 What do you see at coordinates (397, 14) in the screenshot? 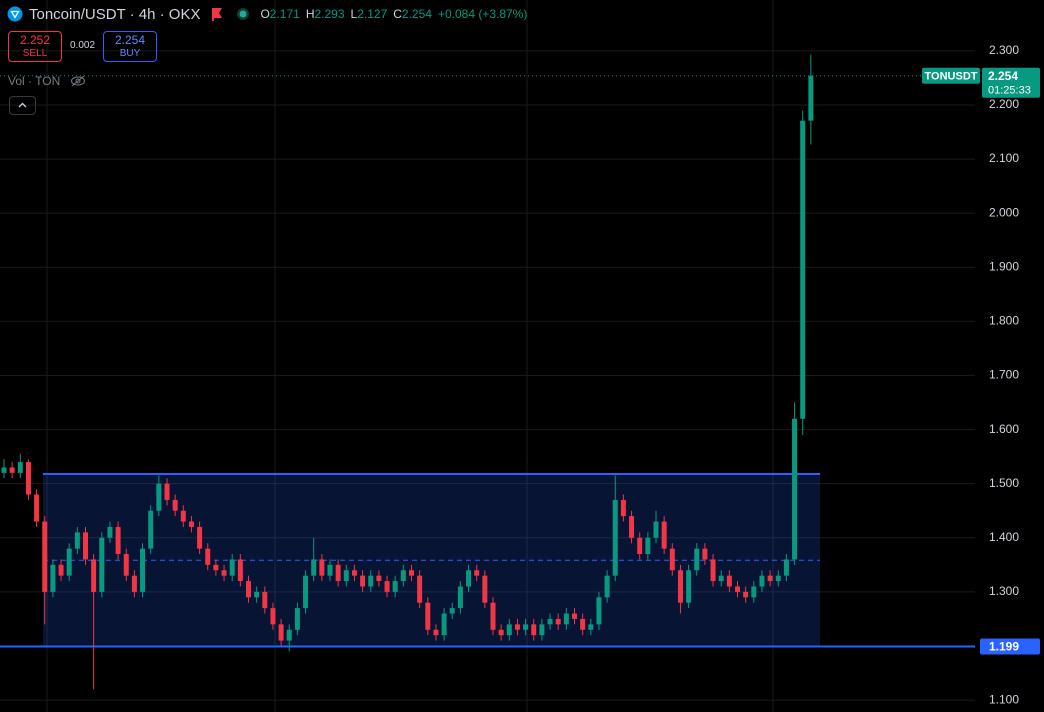
I see `ohlc-key: C` at bounding box center [397, 14].